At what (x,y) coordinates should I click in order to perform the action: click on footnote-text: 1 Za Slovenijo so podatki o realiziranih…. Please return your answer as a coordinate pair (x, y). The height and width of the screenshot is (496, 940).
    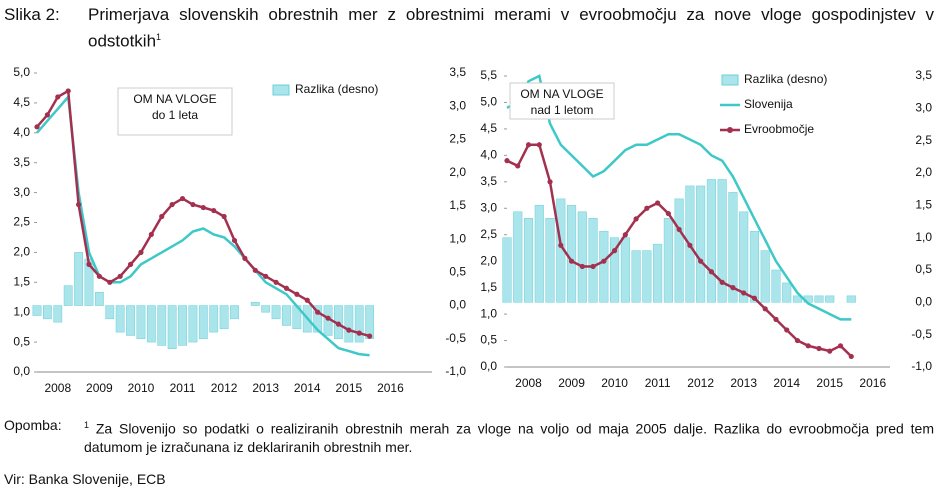
    Looking at the image, I should click on (509, 436).